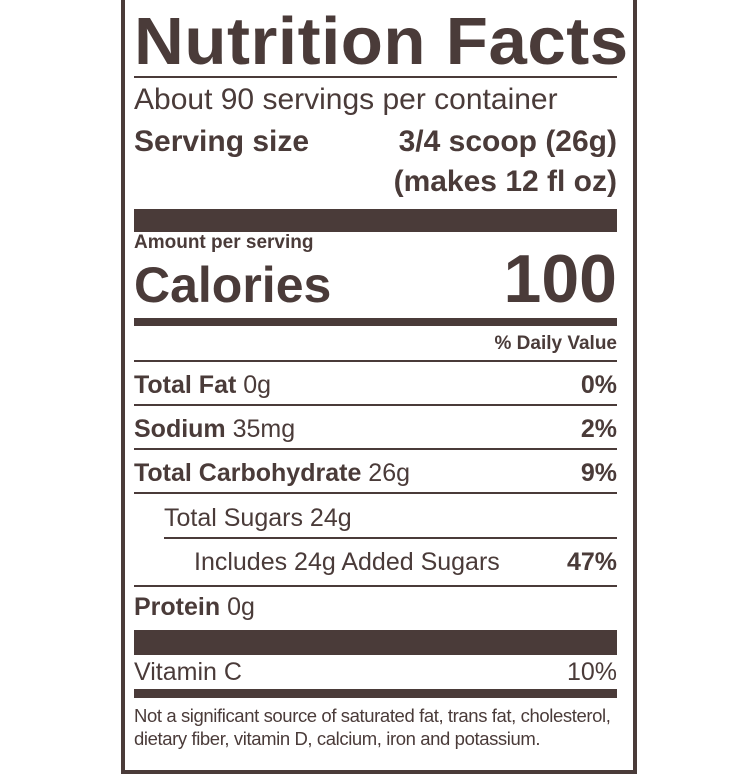  What do you see at coordinates (555, 343) in the screenshot?
I see `daily-value-header: % Daily Value` at bounding box center [555, 343].